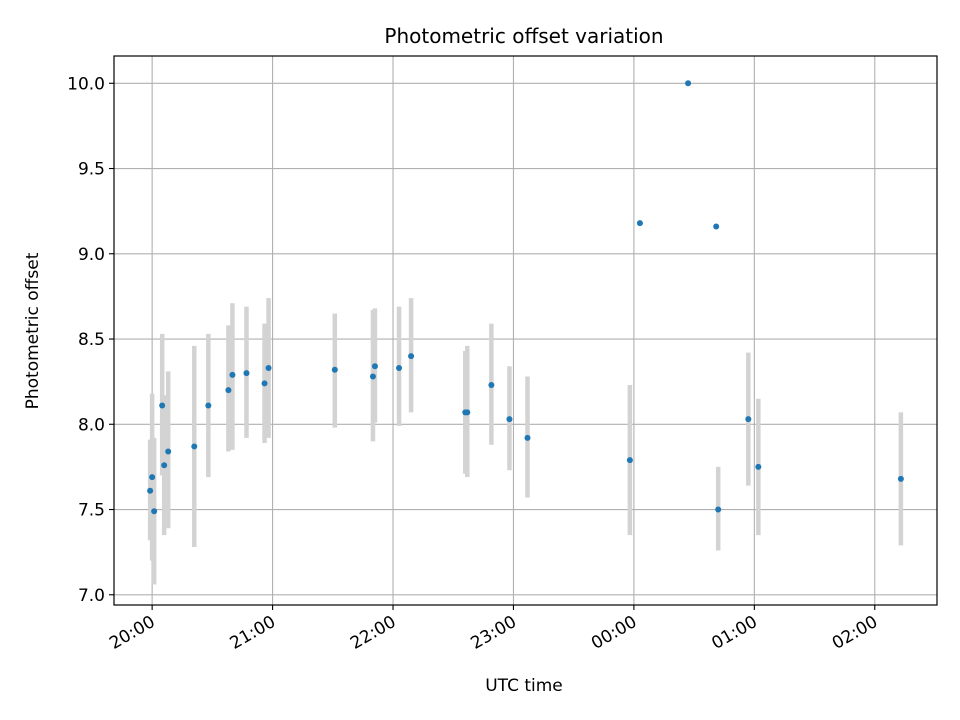 This screenshot has height=720, width=960. I want to click on y-tick-label: 8.5, so click(91, 340).